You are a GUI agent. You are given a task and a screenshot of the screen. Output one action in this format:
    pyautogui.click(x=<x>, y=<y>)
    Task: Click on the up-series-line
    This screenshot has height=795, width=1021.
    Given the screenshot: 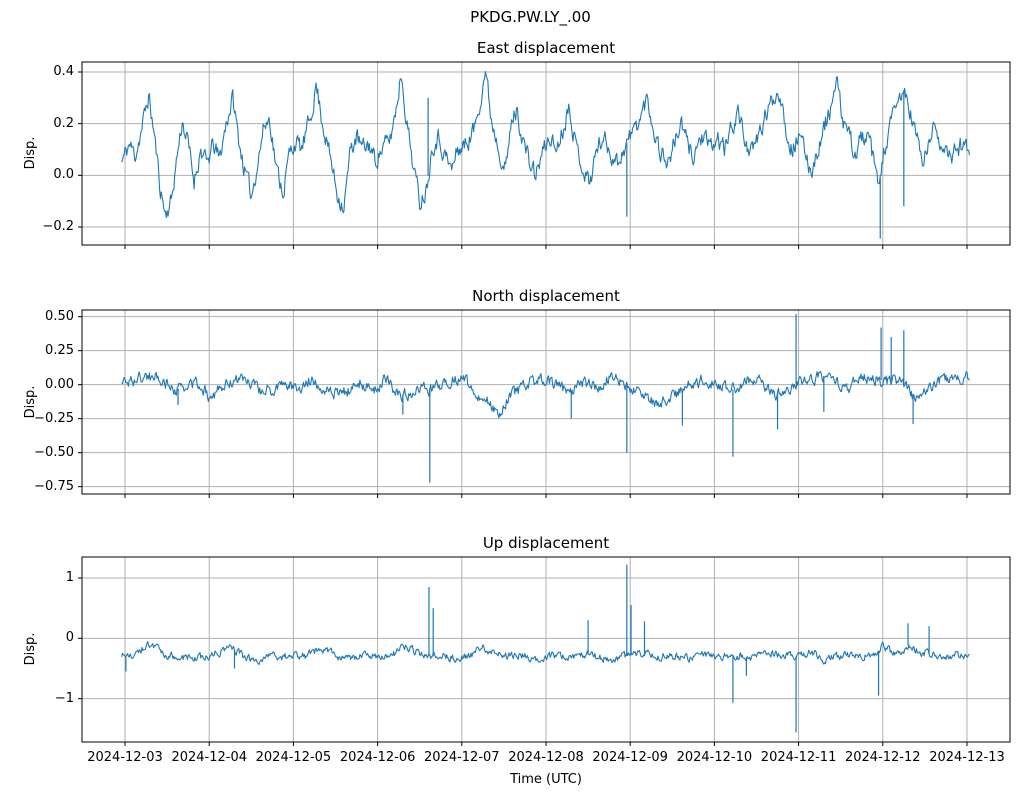 What is the action you would take?
    pyautogui.click(x=545, y=653)
    